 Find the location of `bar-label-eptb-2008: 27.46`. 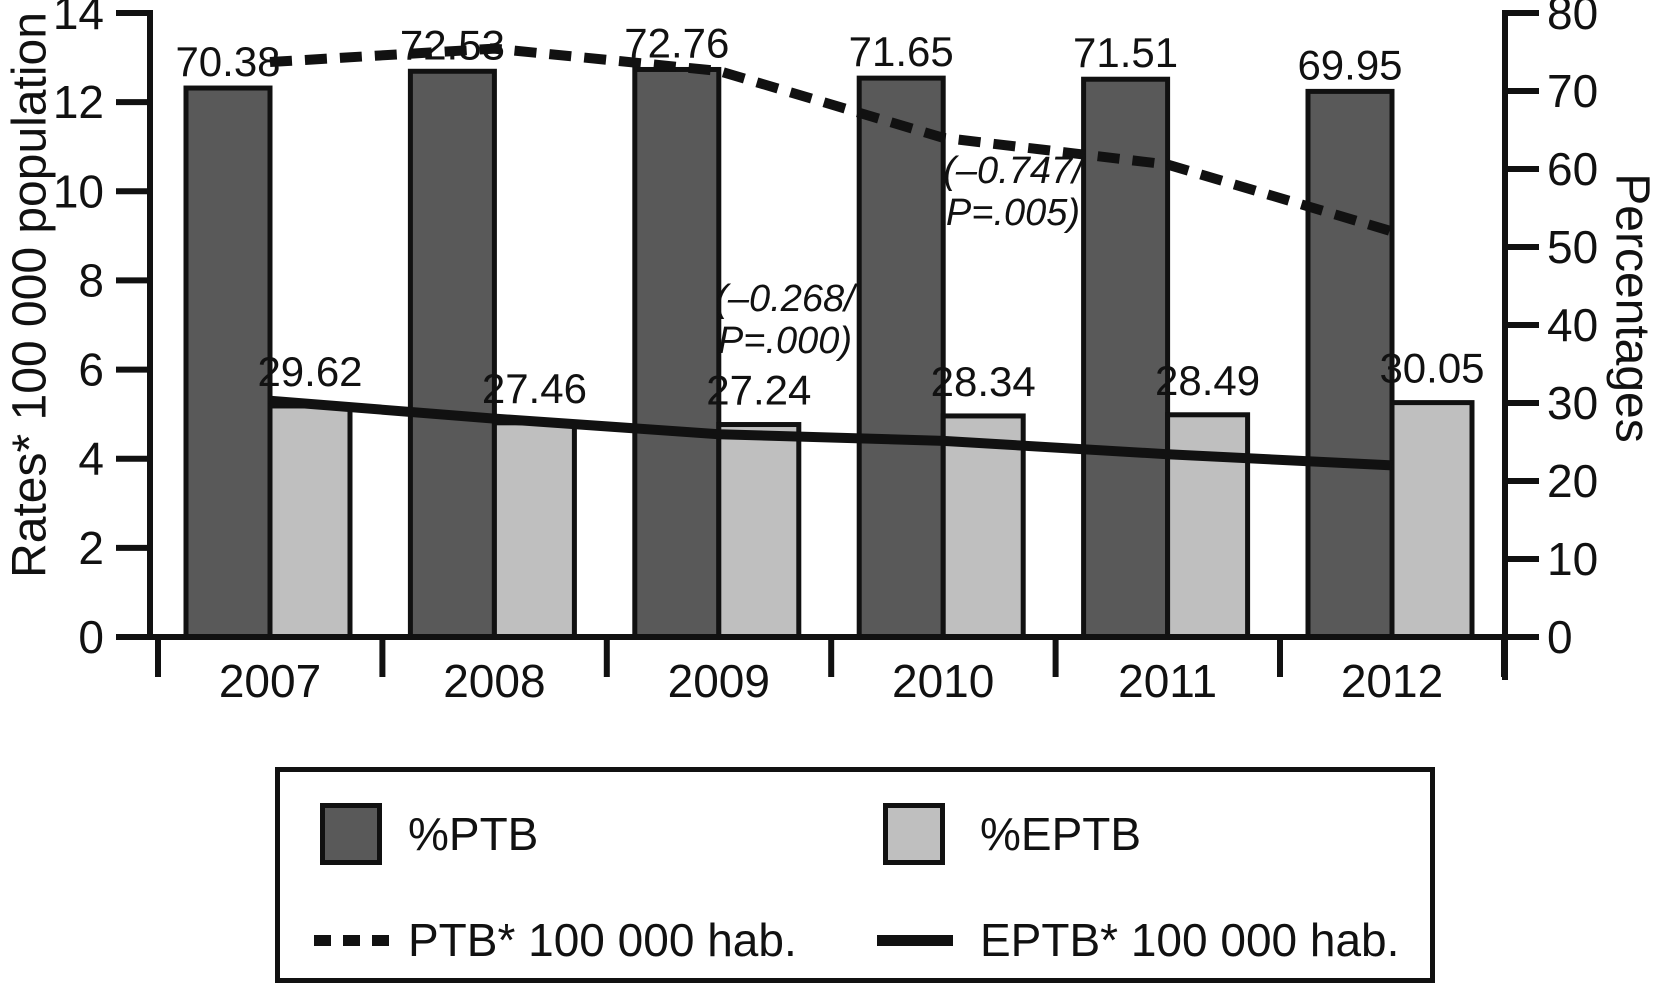

bar-label-eptb-2008: 27.46 is located at coordinates (534, 388).